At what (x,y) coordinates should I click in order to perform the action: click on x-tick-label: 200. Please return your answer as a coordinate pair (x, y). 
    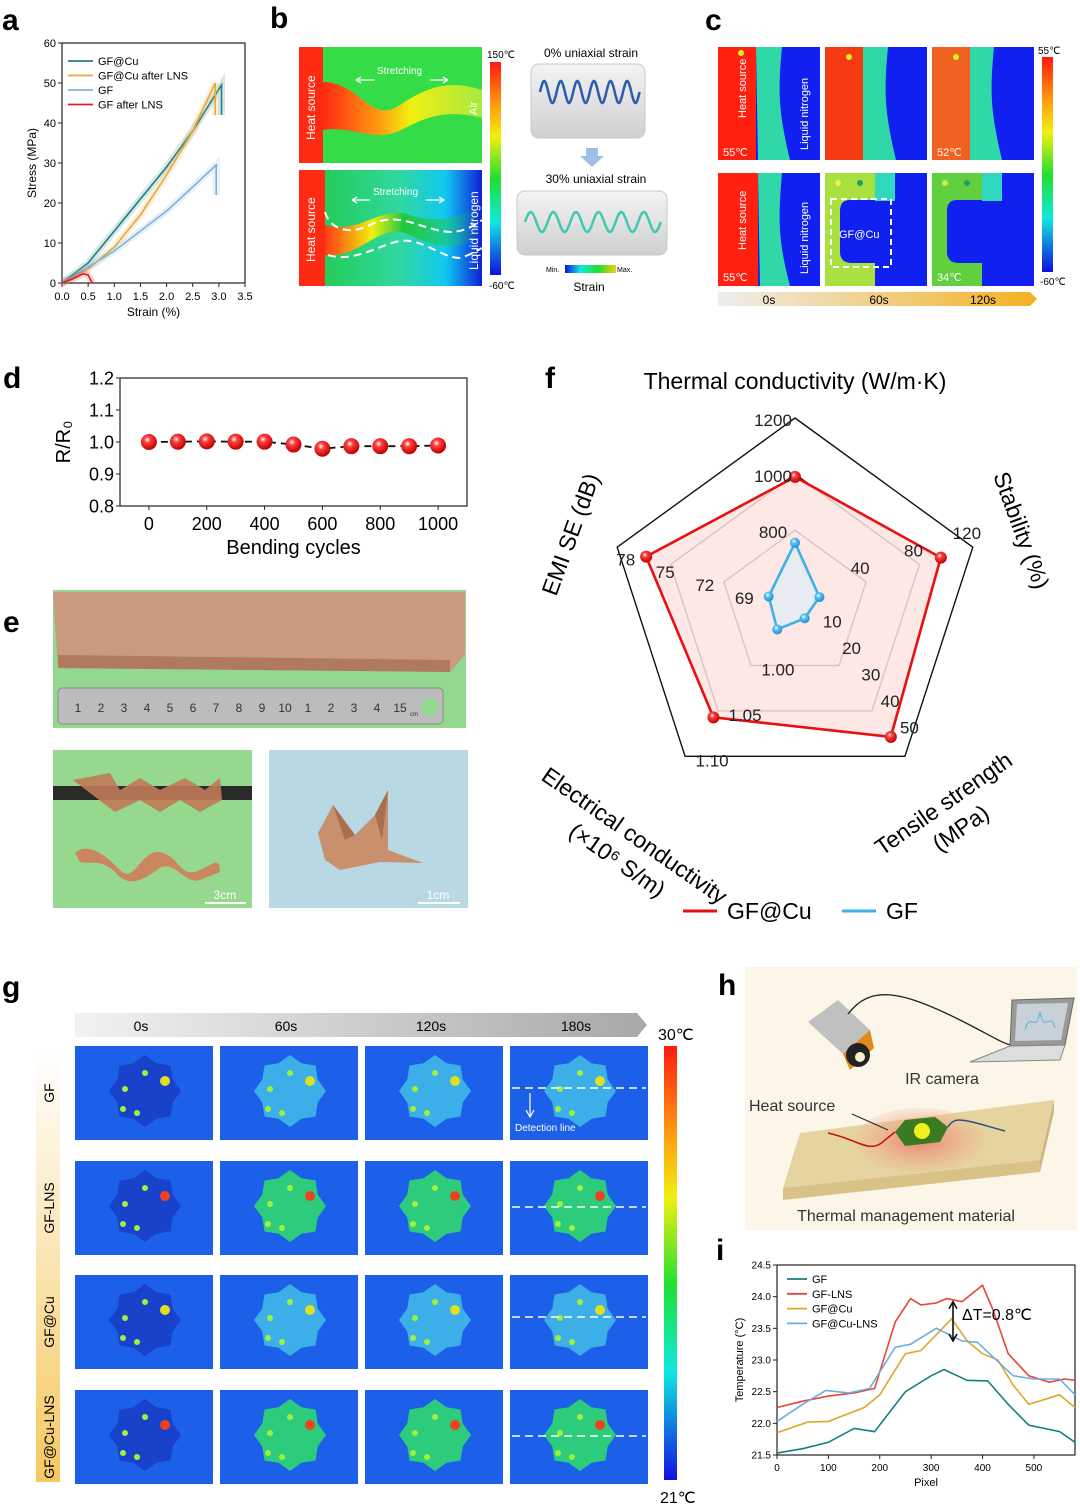
    Looking at the image, I should click on (207, 524).